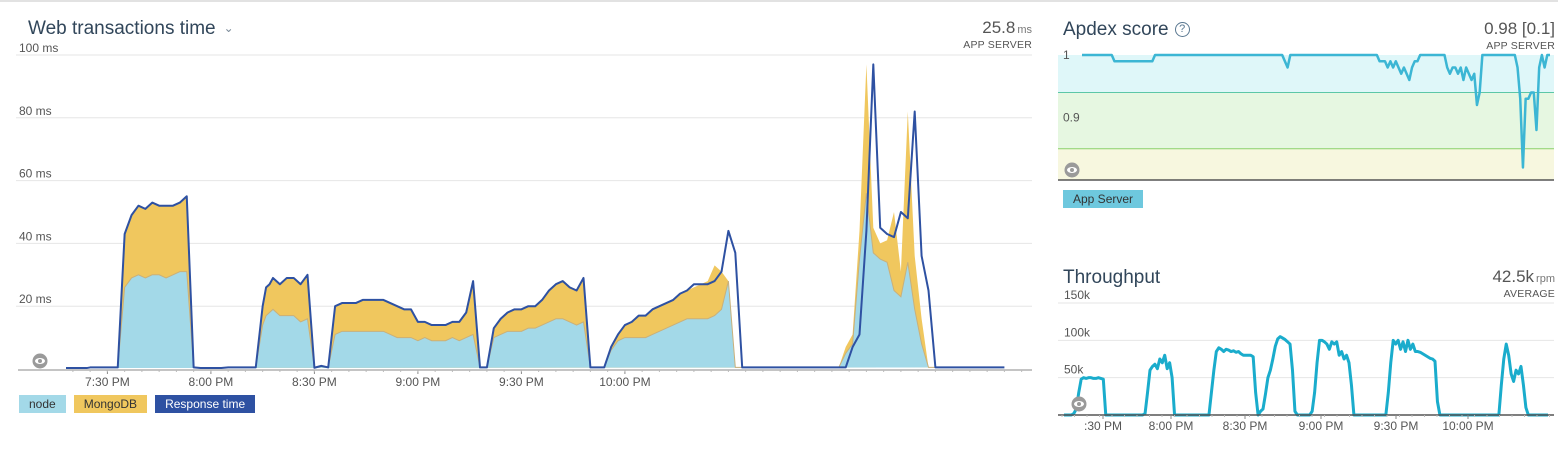 The image size is (1558, 462). What do you see at coordinates (1545, 279) in the screenshot?
I see `throughput-metric-unit: rpm` at bounding box center [1545, 279].